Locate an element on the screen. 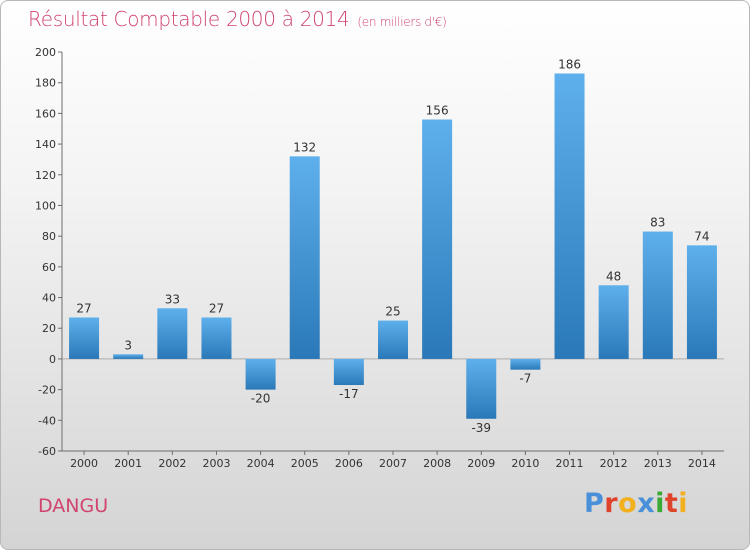  logo-letter: t is located at coordinates (671, 503).